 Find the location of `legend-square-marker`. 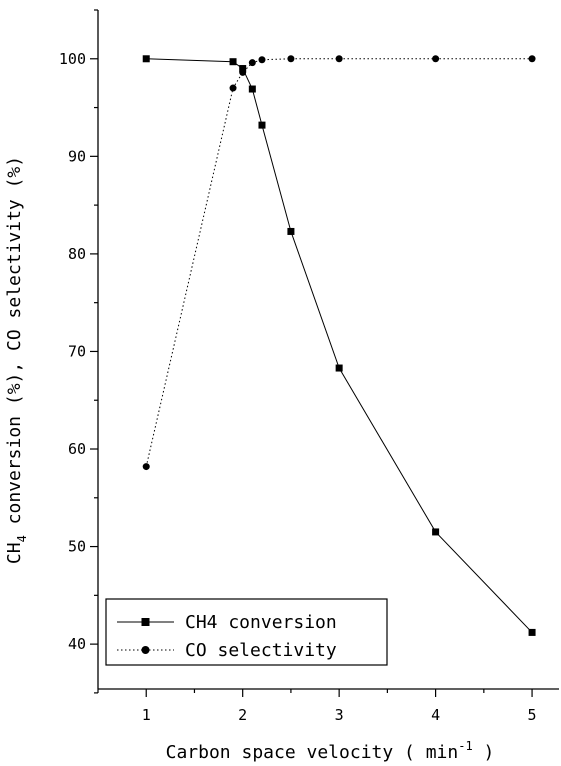

legend-square-marker is located at coordinates (145, 622).